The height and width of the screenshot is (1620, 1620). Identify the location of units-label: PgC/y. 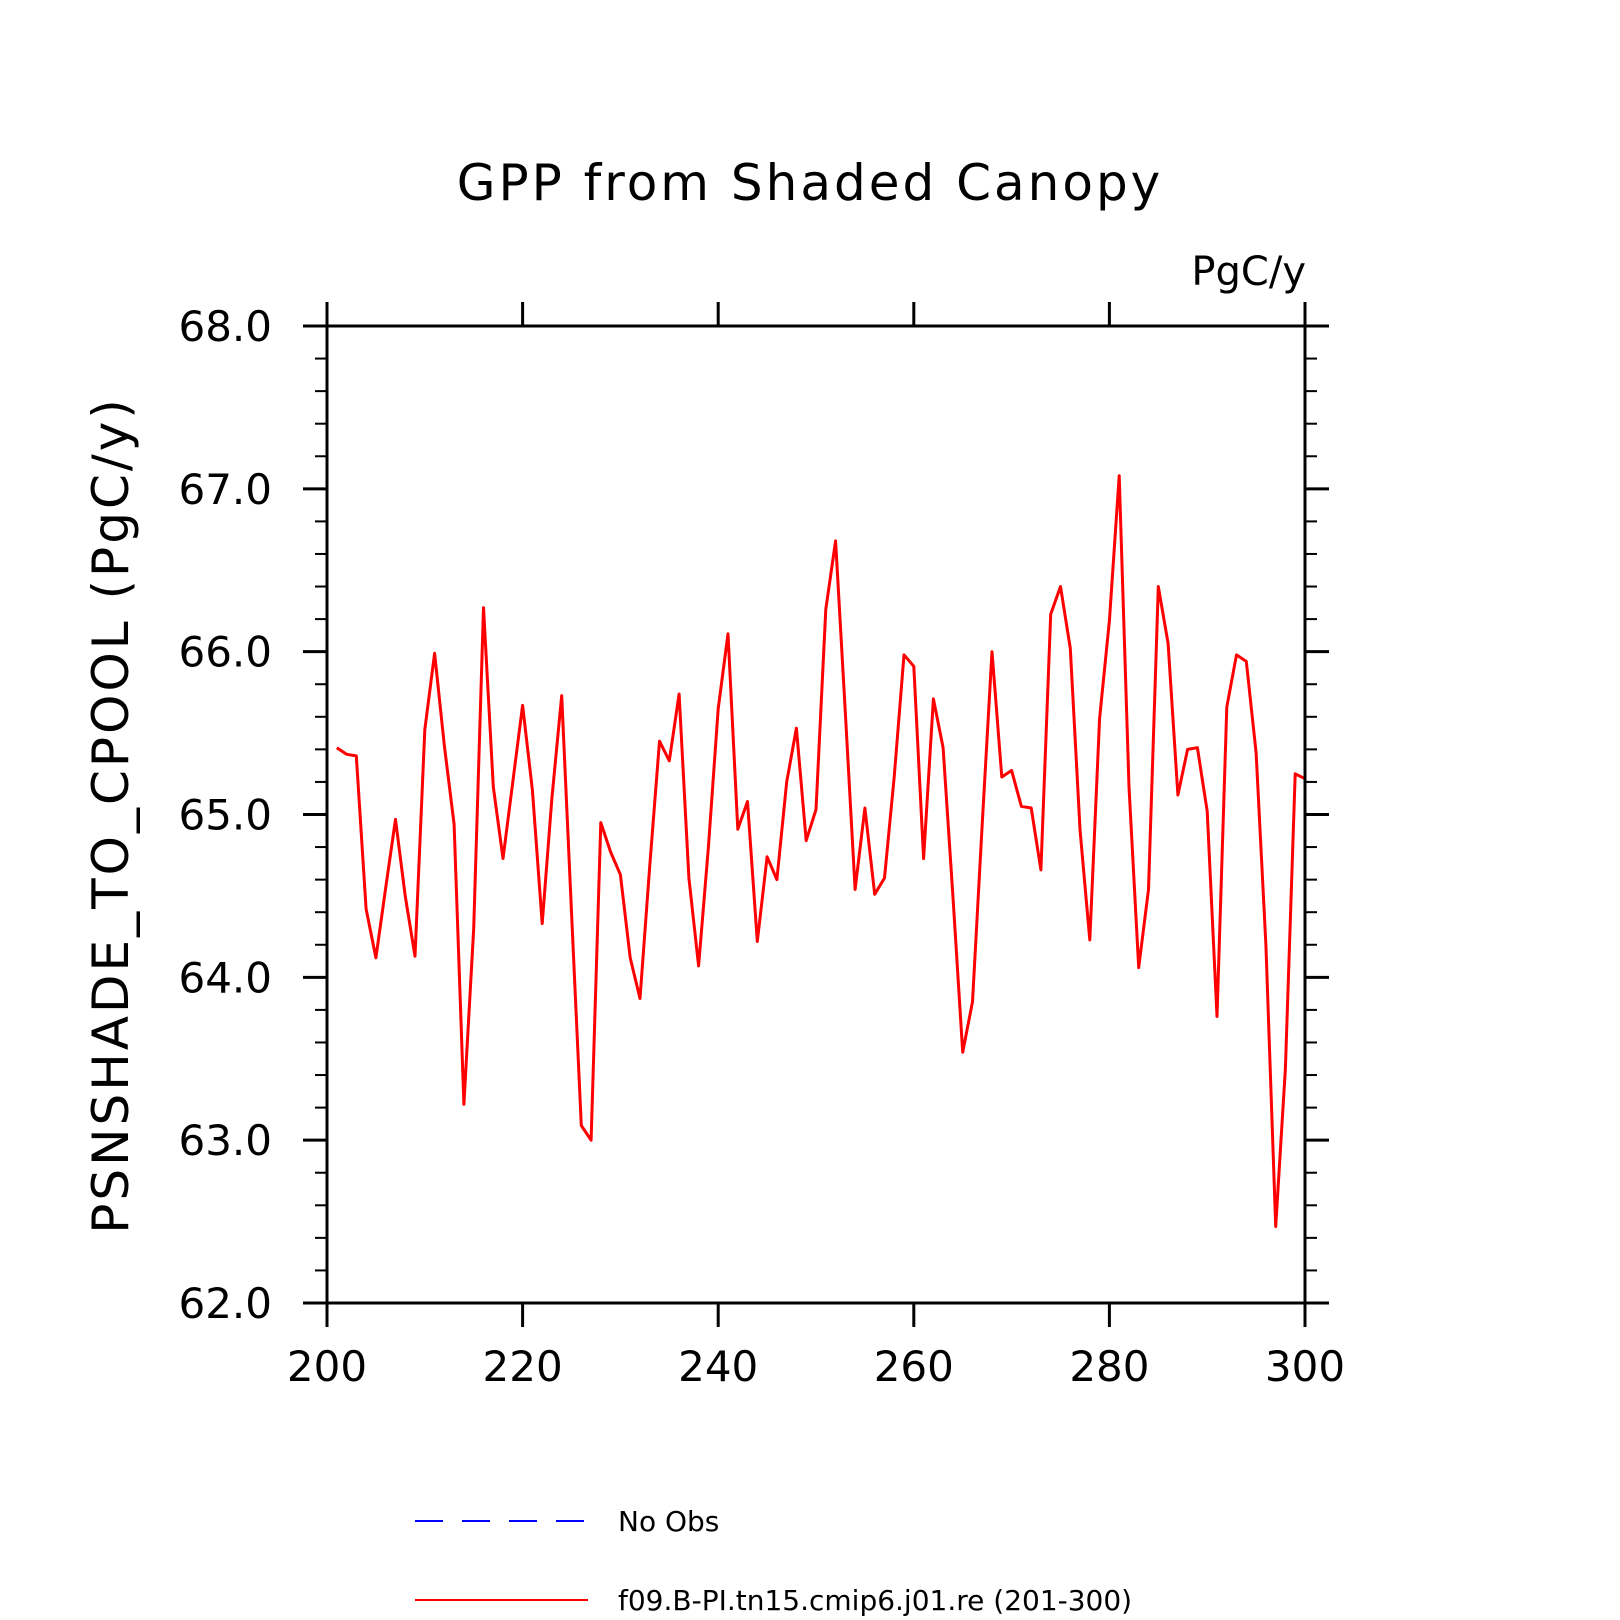
(1248, 272).